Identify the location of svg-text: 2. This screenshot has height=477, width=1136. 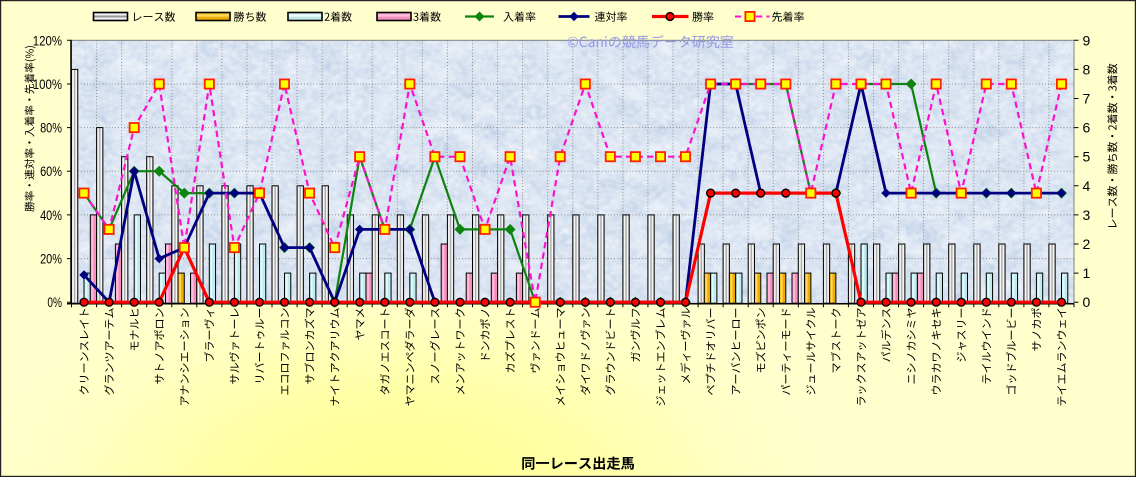
(1087, 244).